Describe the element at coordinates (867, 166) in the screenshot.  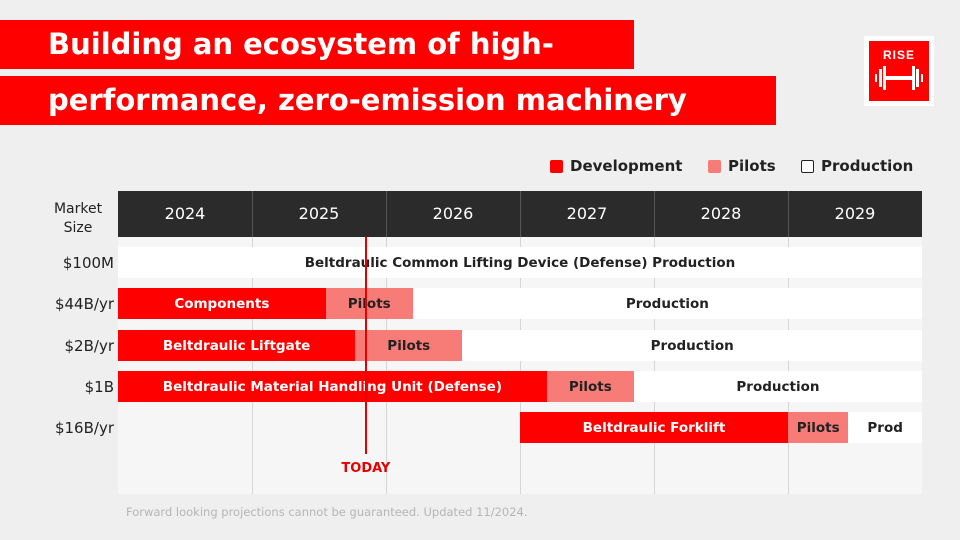
I see `legend-production-label: Production` at that location.